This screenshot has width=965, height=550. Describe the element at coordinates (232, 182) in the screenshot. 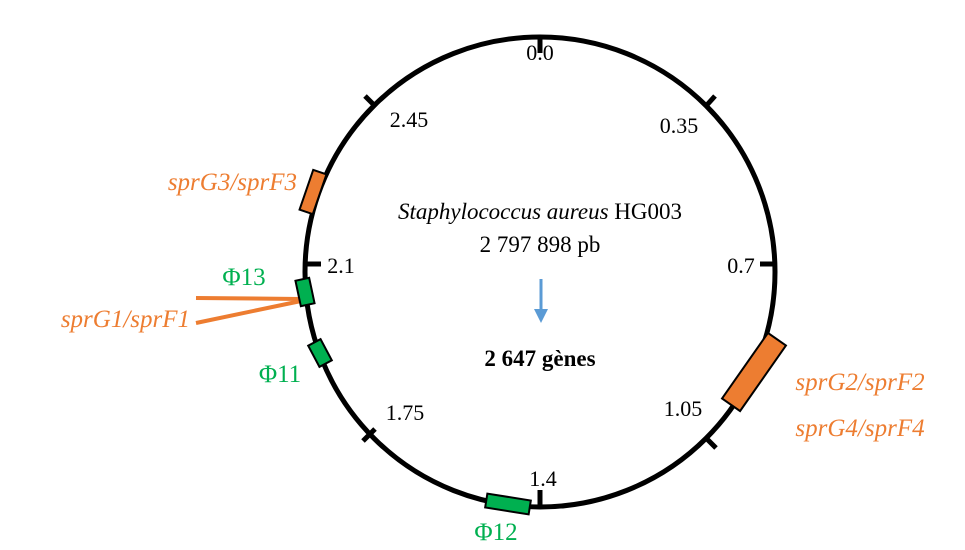

I see `label-sprG3-sprF3: sprG3/sprF3` at that location.